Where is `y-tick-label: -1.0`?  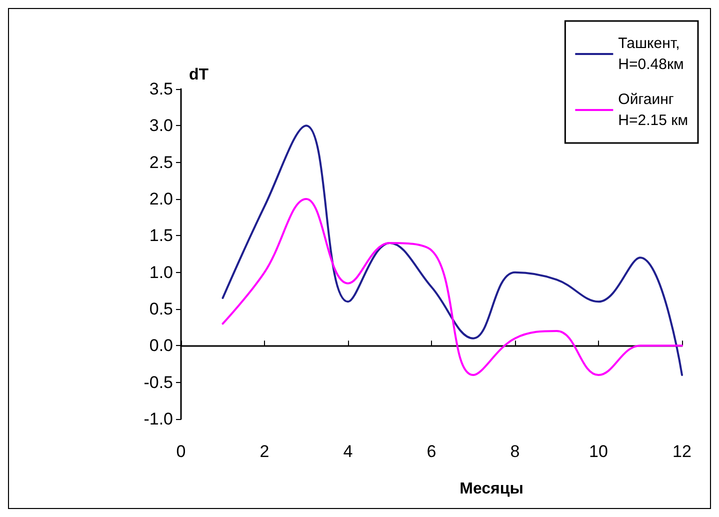
y-tick-label: -1.0 is located at coordinates (158, 419).